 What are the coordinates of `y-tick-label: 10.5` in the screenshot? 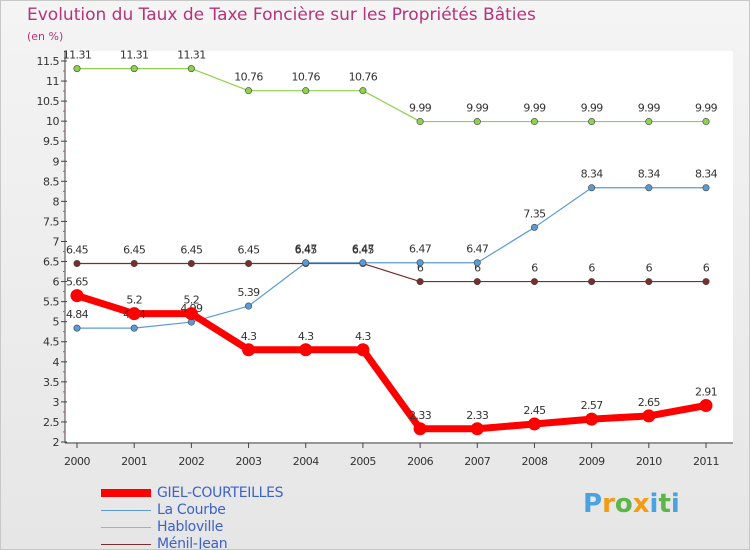 It's located at (48, 101).